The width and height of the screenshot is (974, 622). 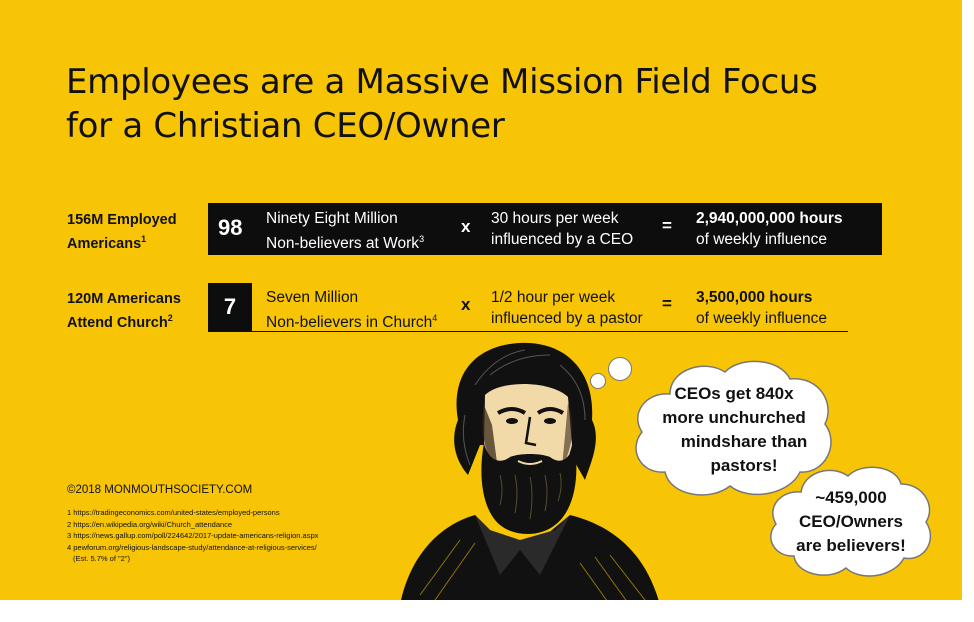 I want to click on copyright-text: ©2018 MONMOUTHSOCIETY.COM, so click(x=160, y=490).